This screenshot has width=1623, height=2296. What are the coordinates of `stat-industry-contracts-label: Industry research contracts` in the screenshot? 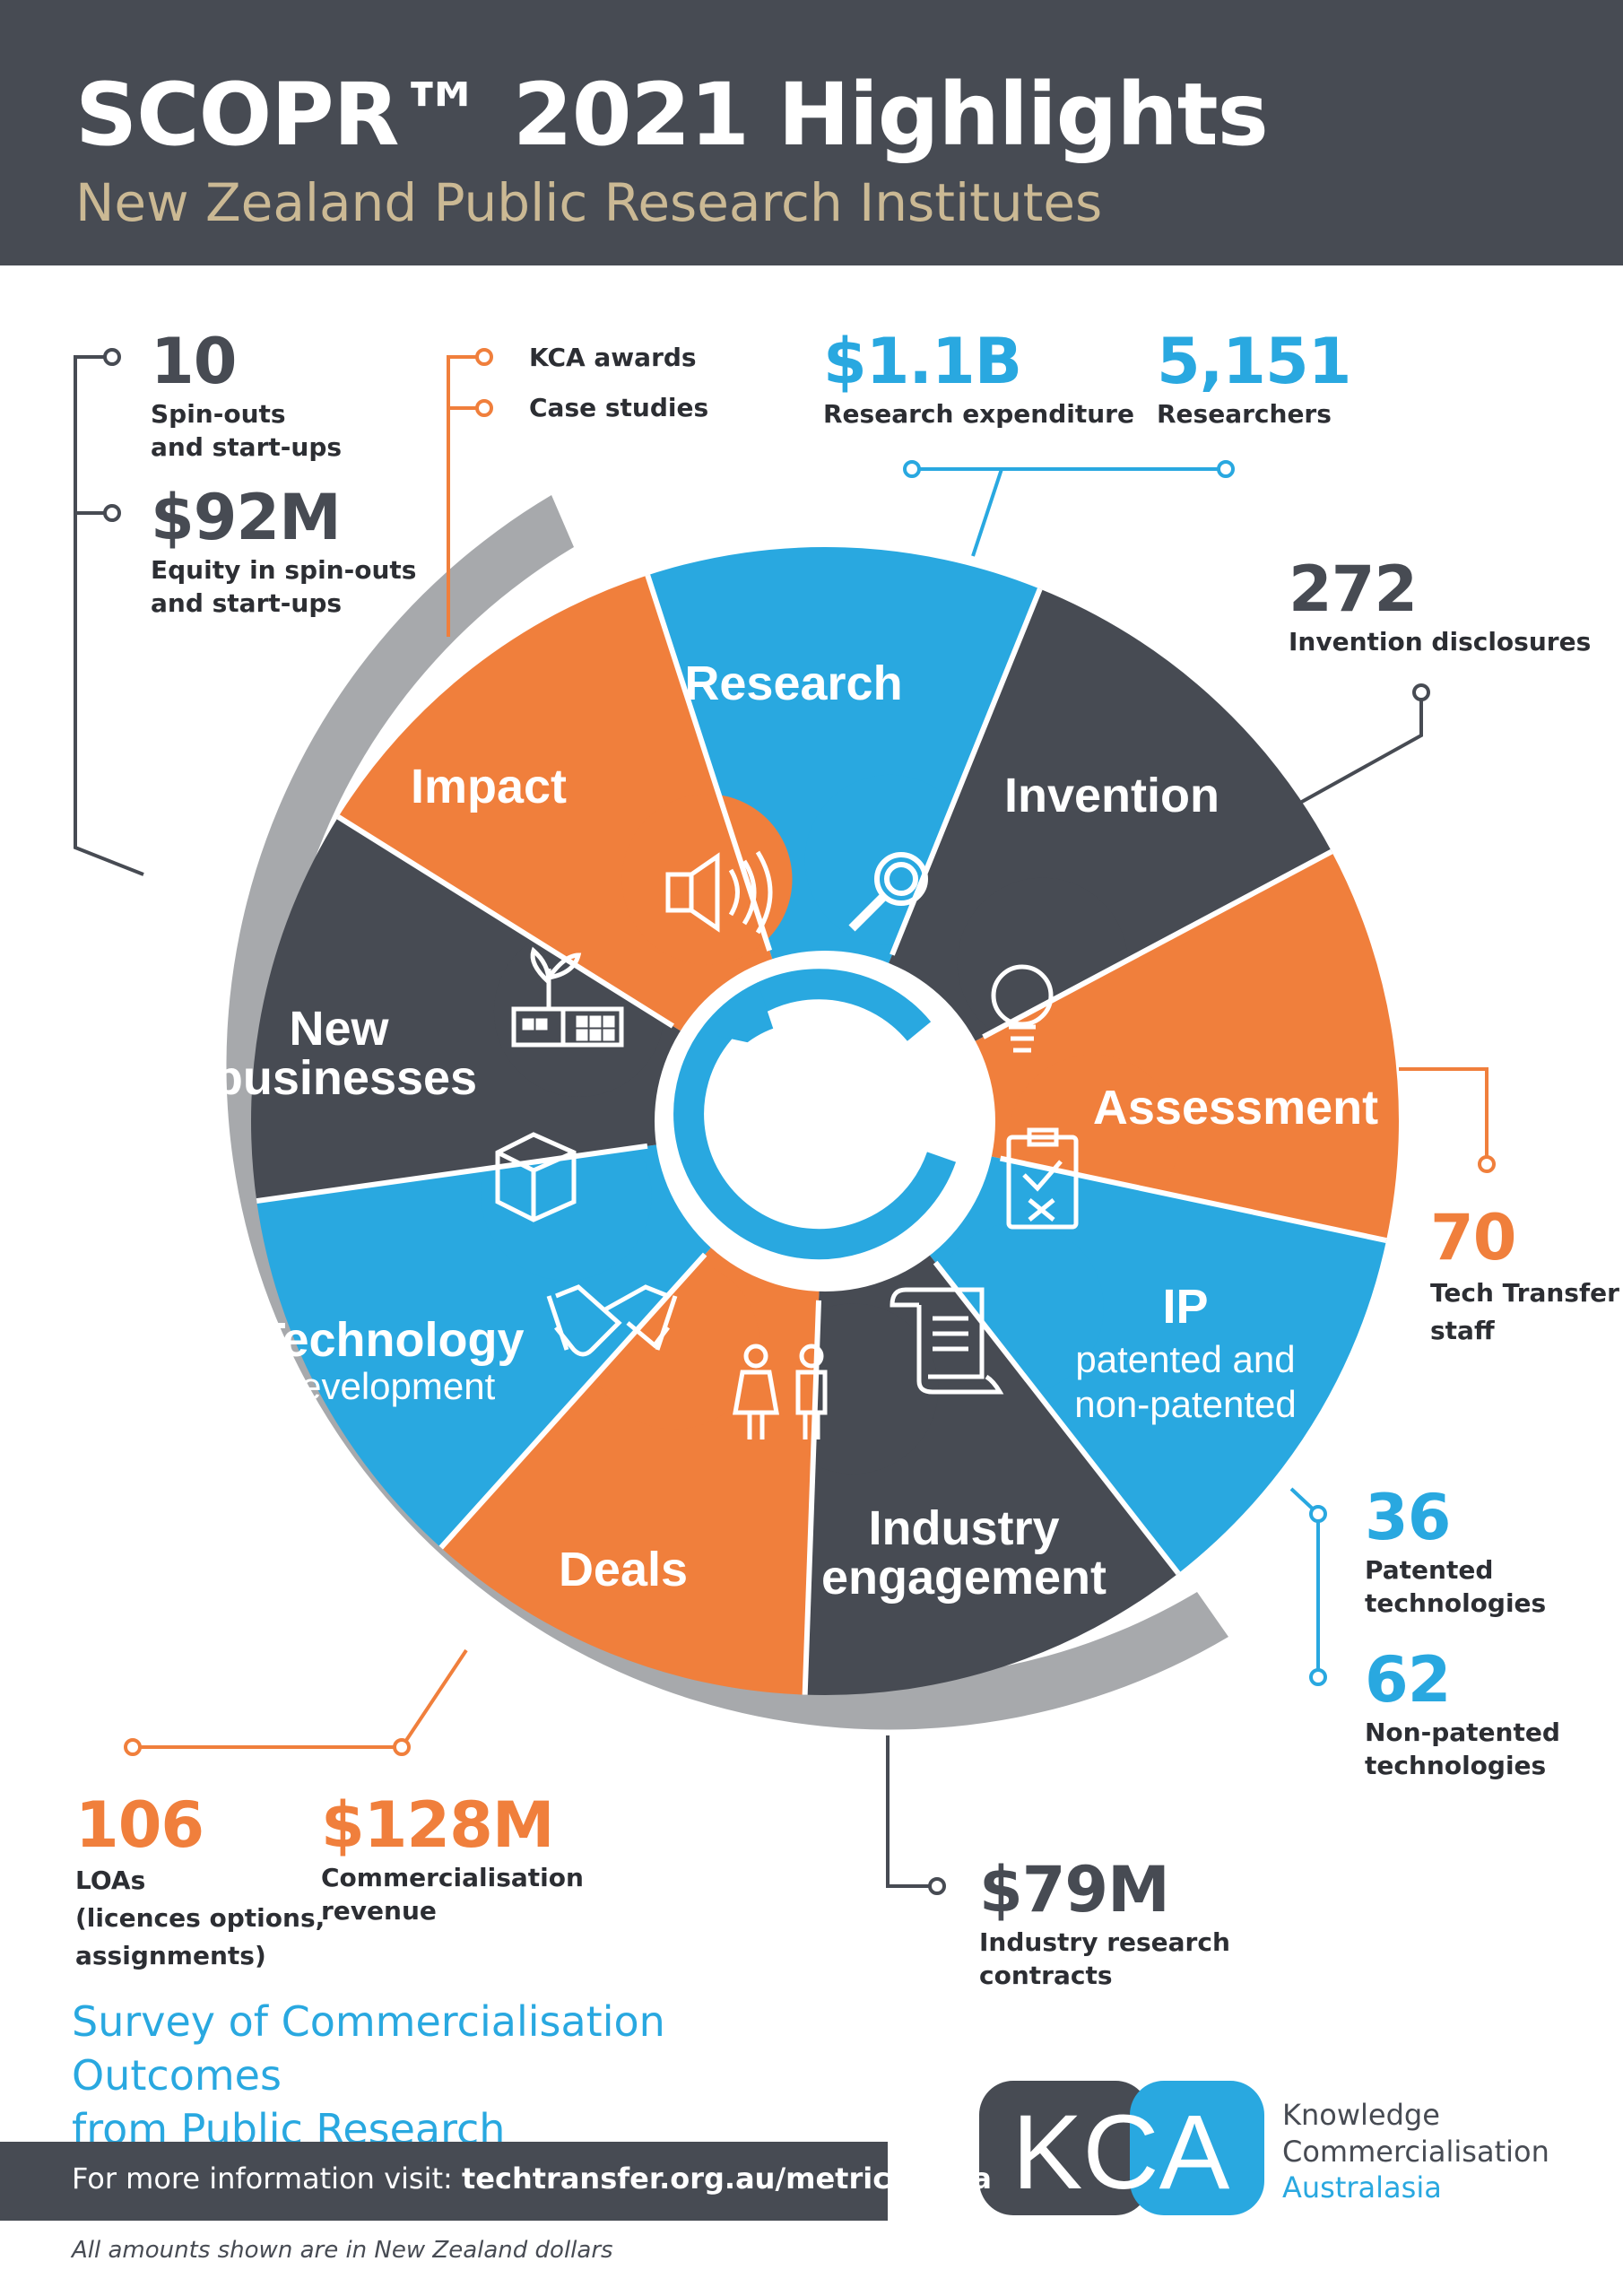 It's located at (1104, 1958).